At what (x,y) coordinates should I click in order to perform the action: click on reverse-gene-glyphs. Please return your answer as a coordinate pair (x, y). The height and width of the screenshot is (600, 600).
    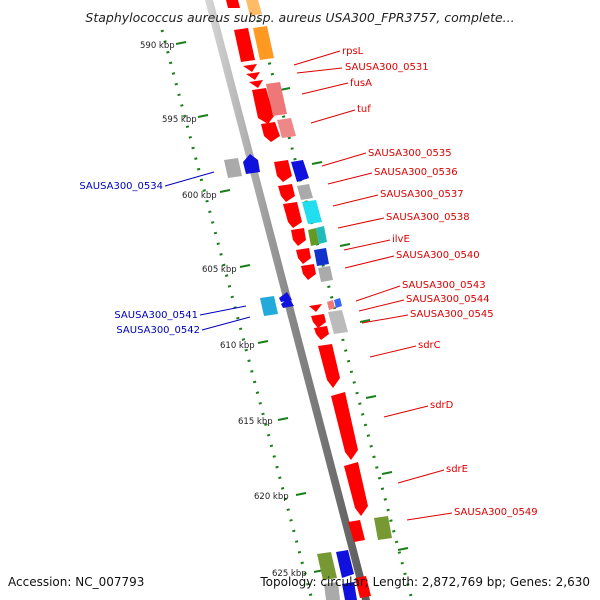
    Looking at the image, I should click on (259, 235).